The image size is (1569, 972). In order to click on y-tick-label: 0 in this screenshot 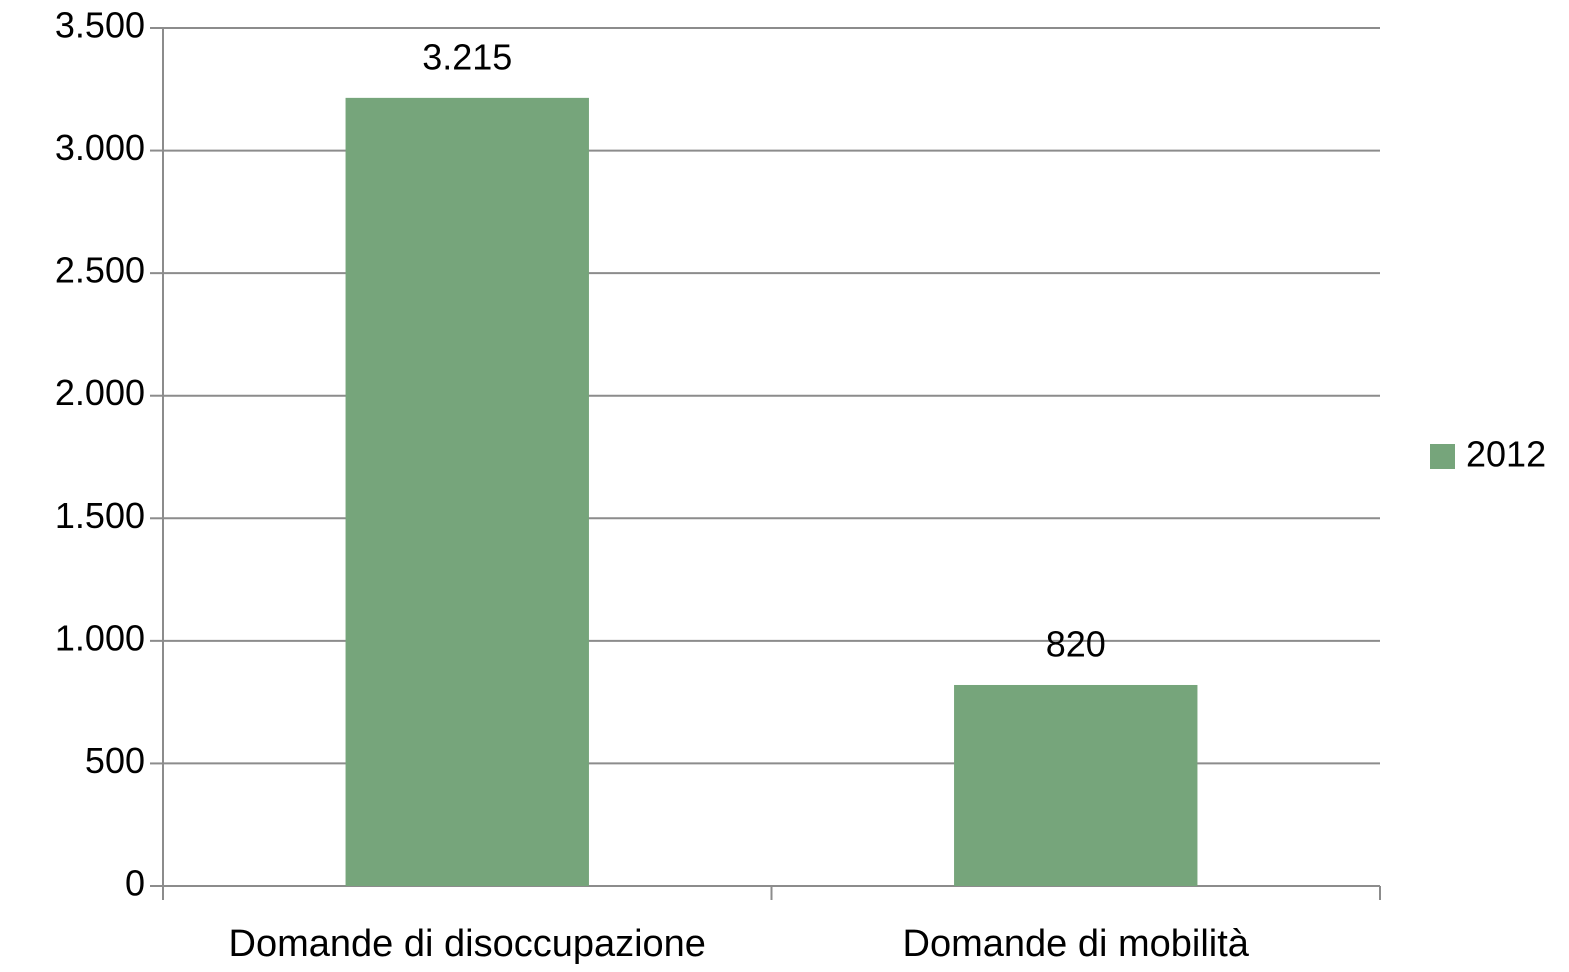, I will do `click(135, 883)`.